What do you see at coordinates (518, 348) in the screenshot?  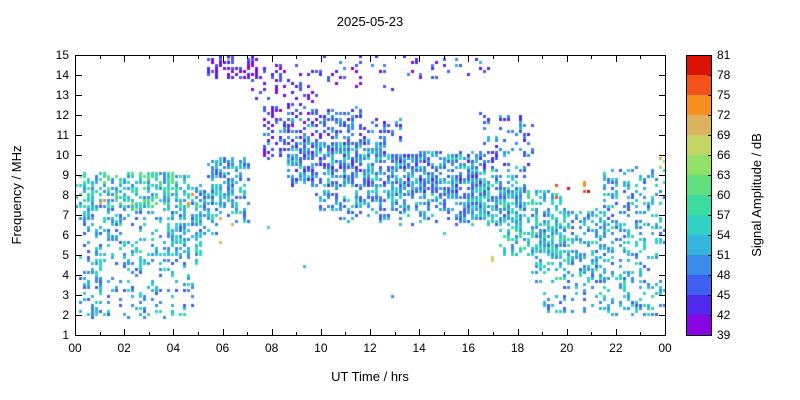 I see `x-tick-label: 18` at bounding box center [518, 348].